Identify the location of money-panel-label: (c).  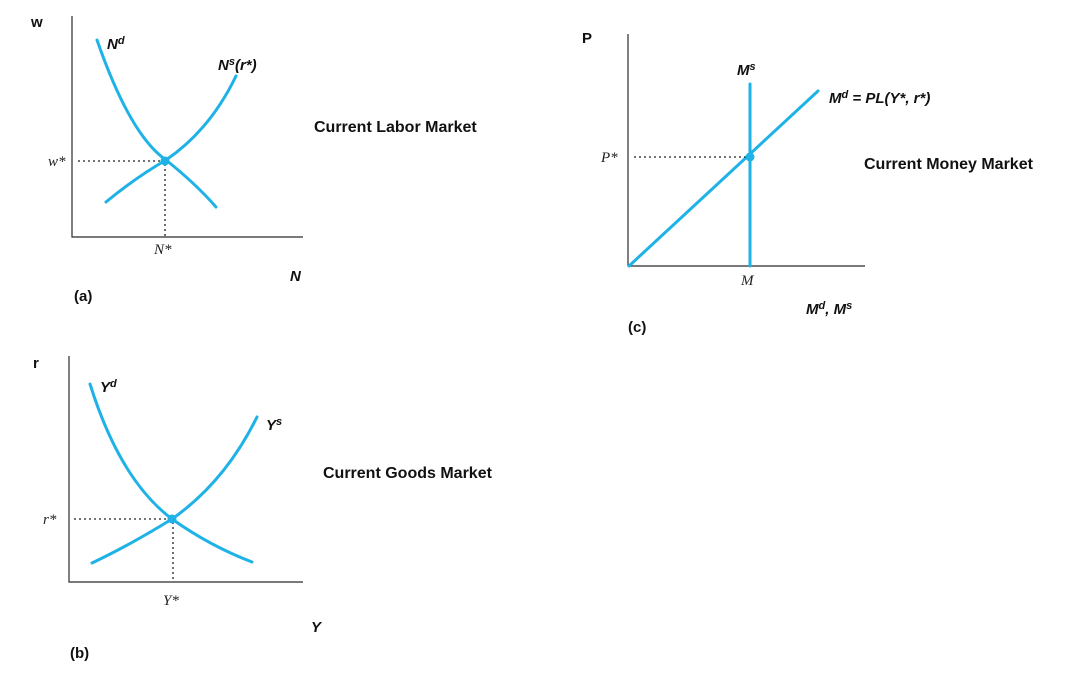
(637, 327).